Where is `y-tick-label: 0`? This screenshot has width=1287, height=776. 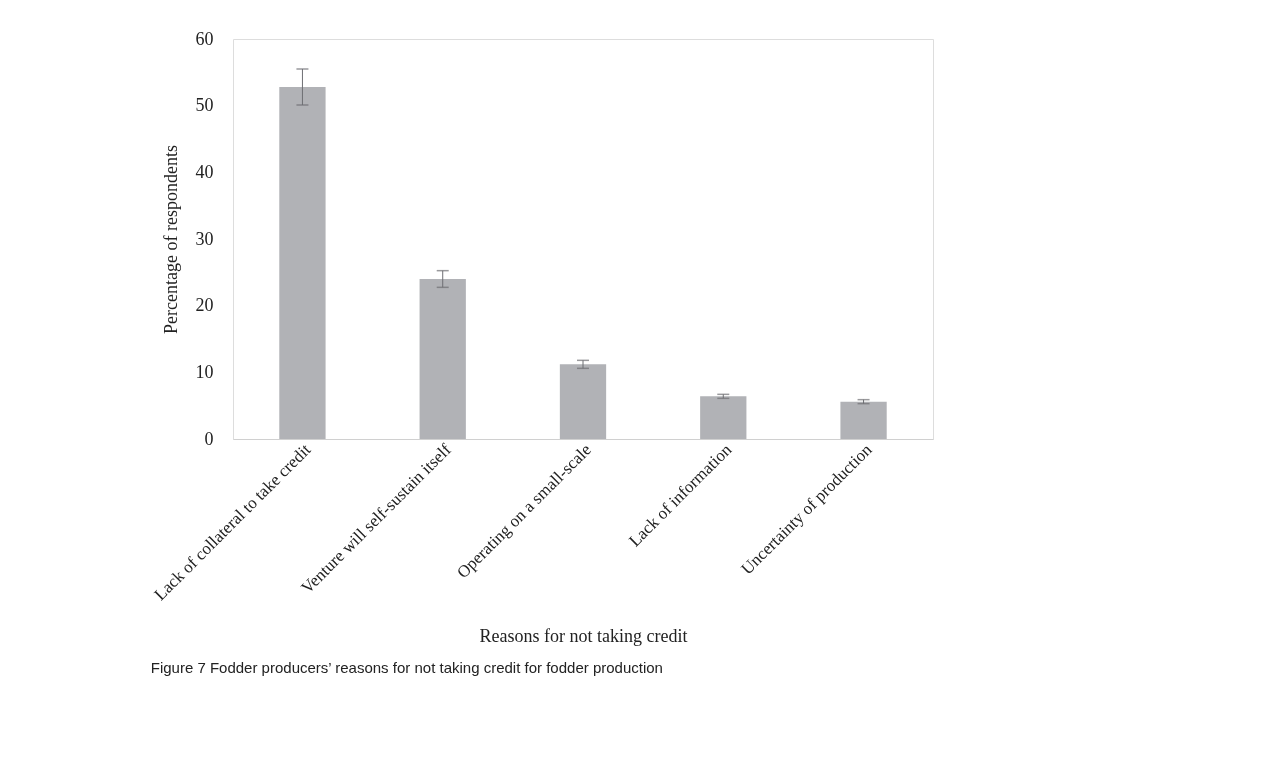 y-tick-label: 0 is located at coordinates (209, 438).